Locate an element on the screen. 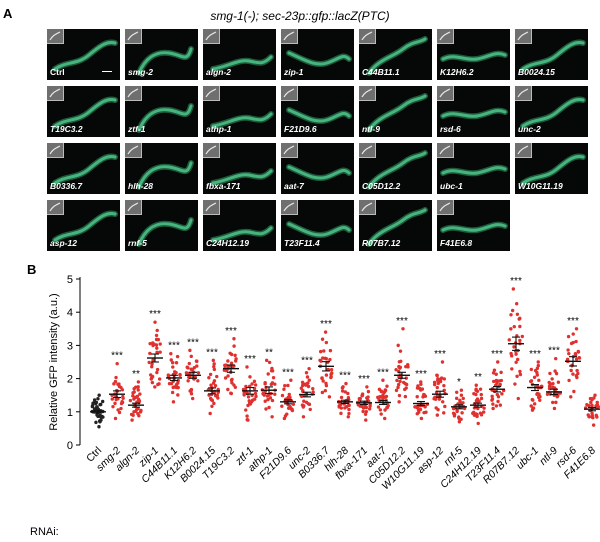 Image resolution: width=600 pixels, height=542 pixels. tile-label: ubc-1 is located at coordinates (451, 186).